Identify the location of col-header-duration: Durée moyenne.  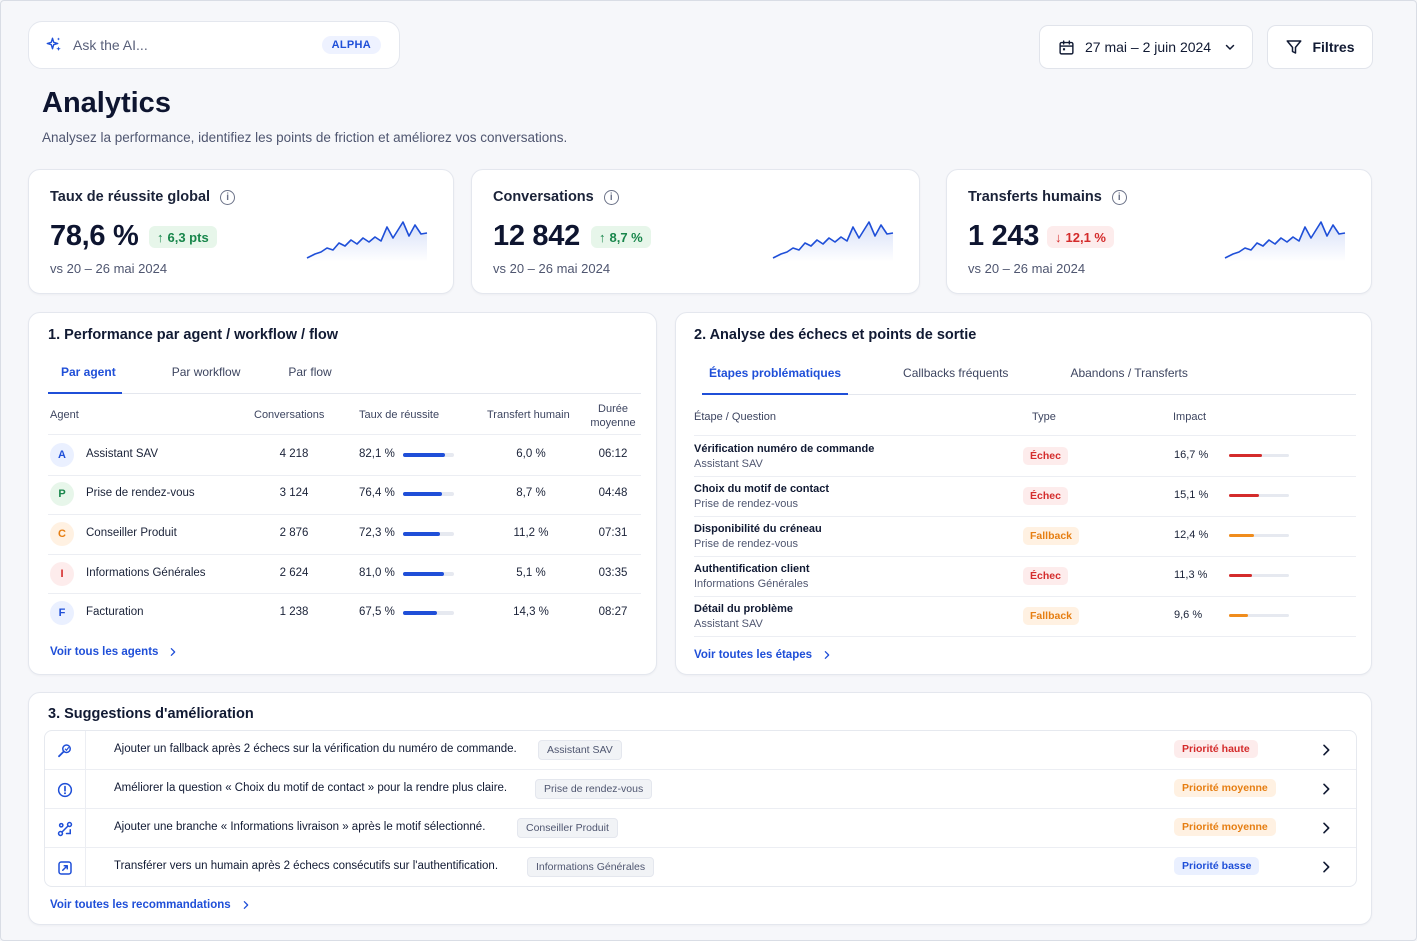
(613, 416).